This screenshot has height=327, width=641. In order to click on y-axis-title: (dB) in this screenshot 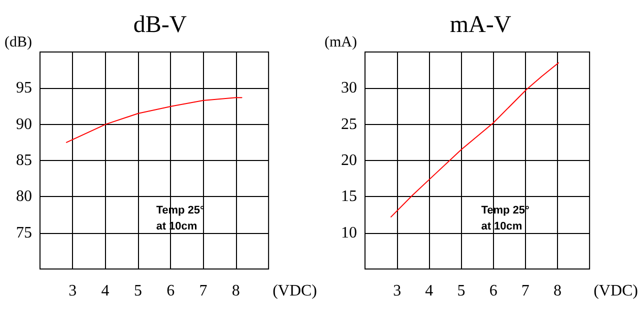, I will do `click(18, 42)`.